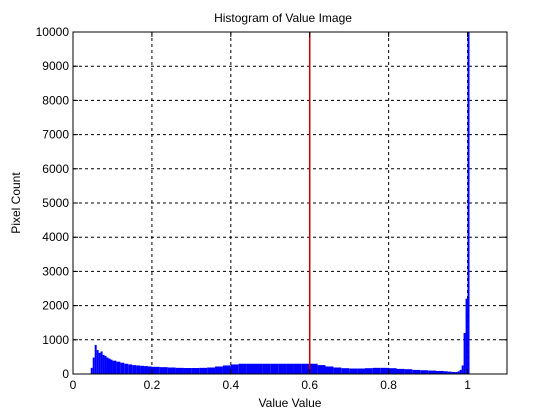 This screenshot has width=560, height=420. I want to click on y-axis-title: Pixel Count, so click(16, 203).